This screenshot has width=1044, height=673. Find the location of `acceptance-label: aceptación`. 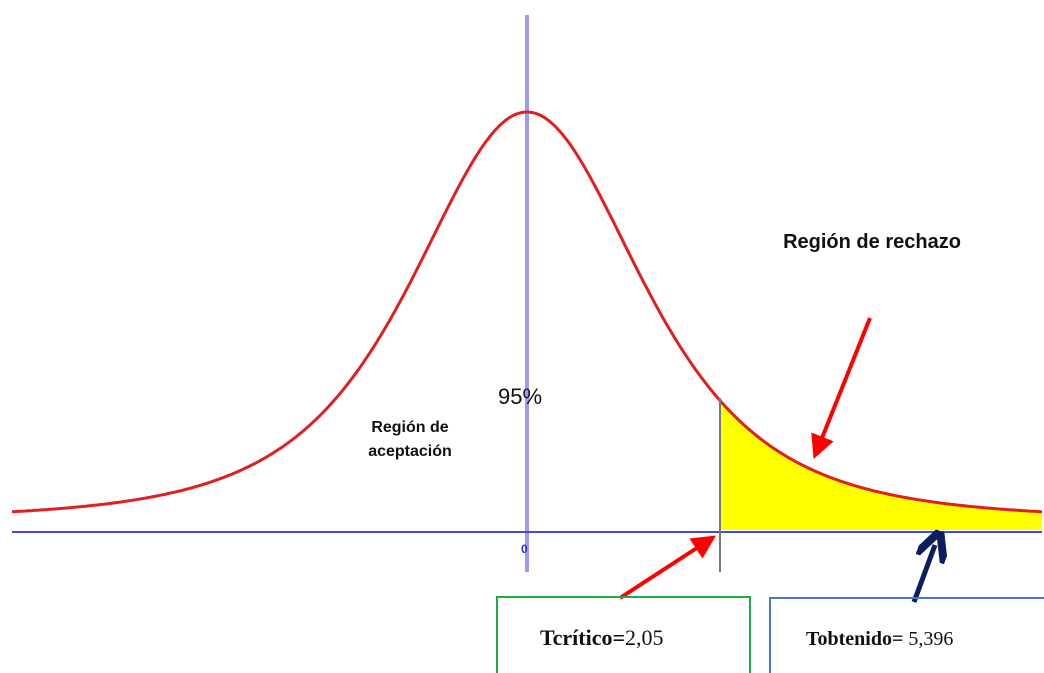

acceptance-label: aceptación is located at coordinates (410, 451).